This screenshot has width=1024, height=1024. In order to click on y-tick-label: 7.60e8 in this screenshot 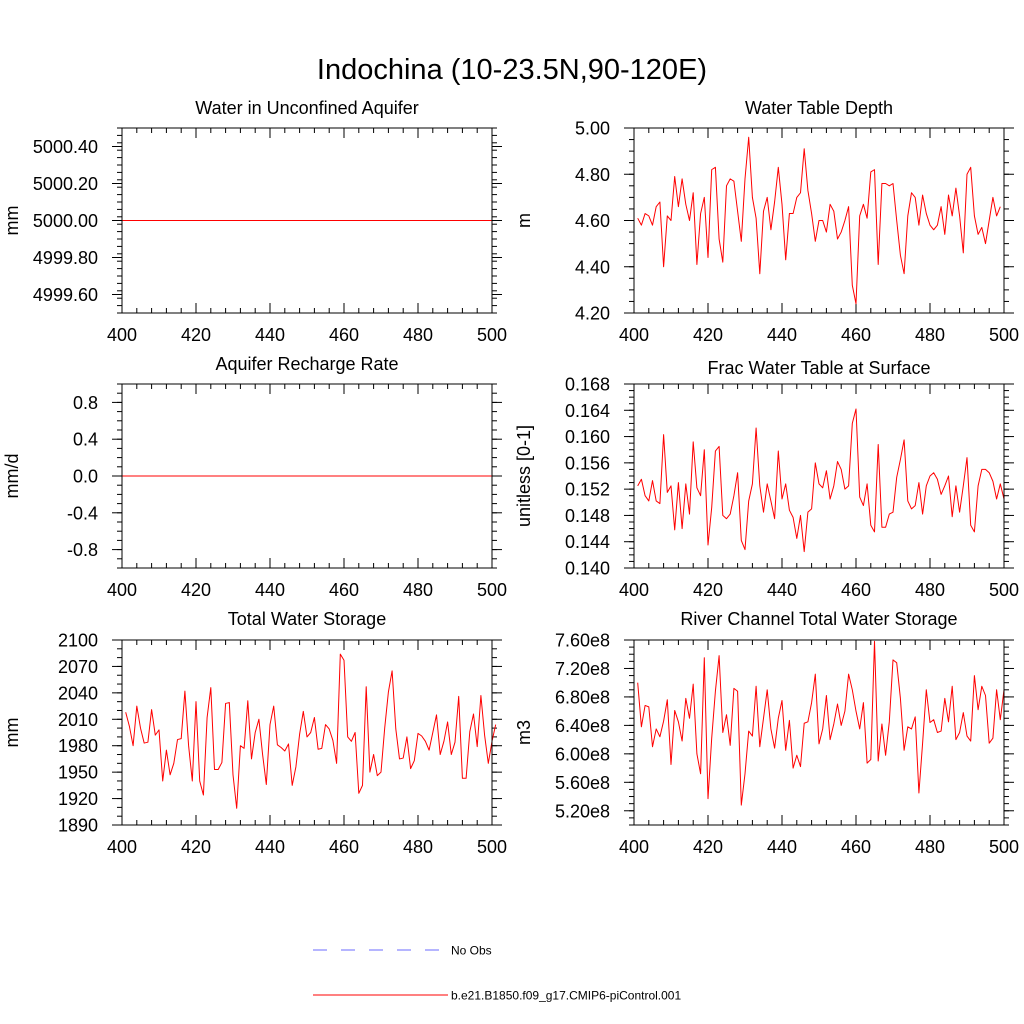, I will do `click(582, 641)`.